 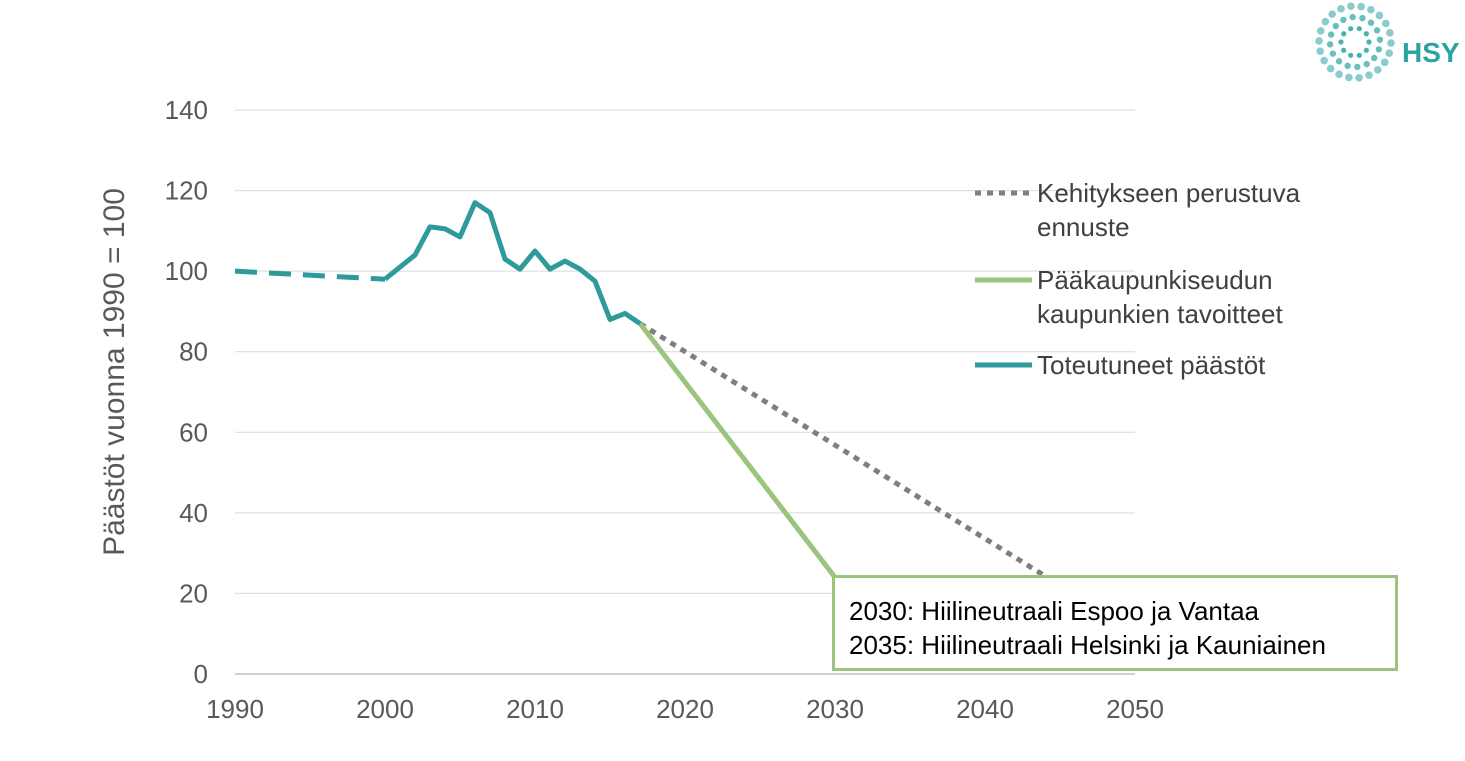 What do you see at coordinates (1135, 709) in the screenshot?
I see `x-tick-label: 2050` at bounding box center [1135, 709].